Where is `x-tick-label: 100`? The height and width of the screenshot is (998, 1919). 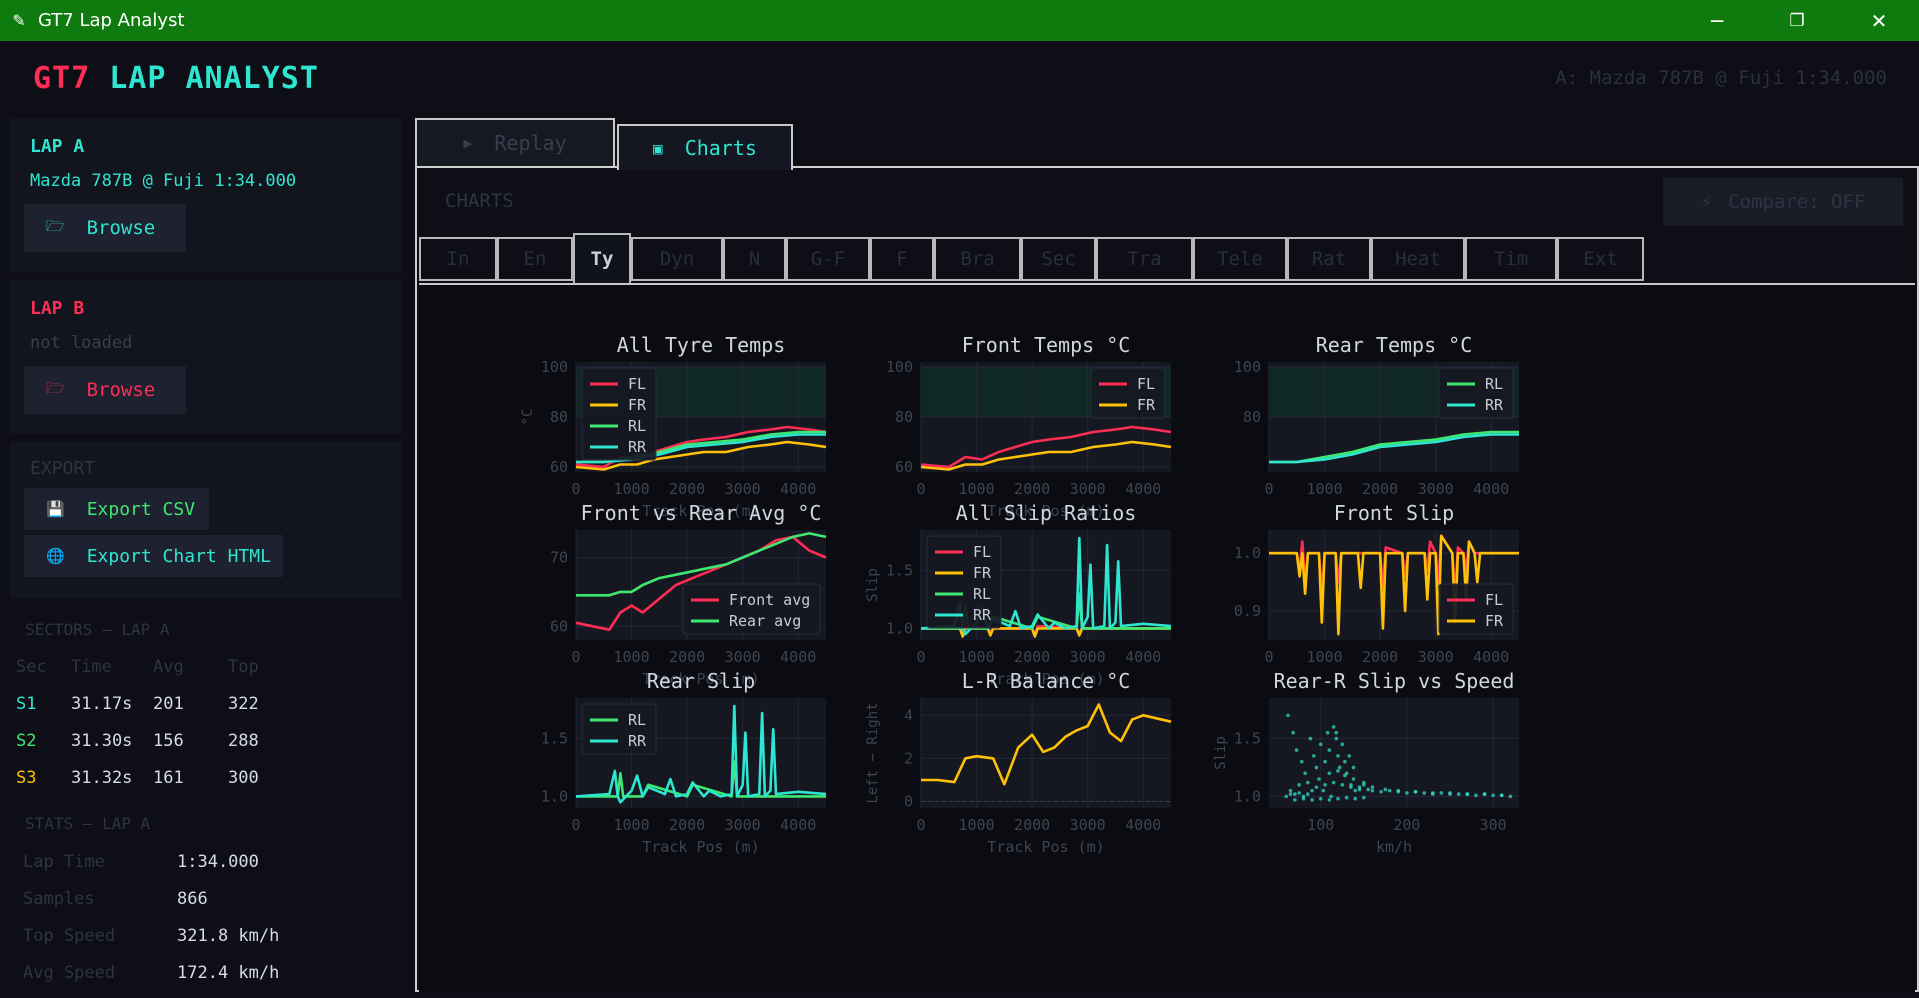 x-tick-label: 100 is located at coordinates (1320, 825).